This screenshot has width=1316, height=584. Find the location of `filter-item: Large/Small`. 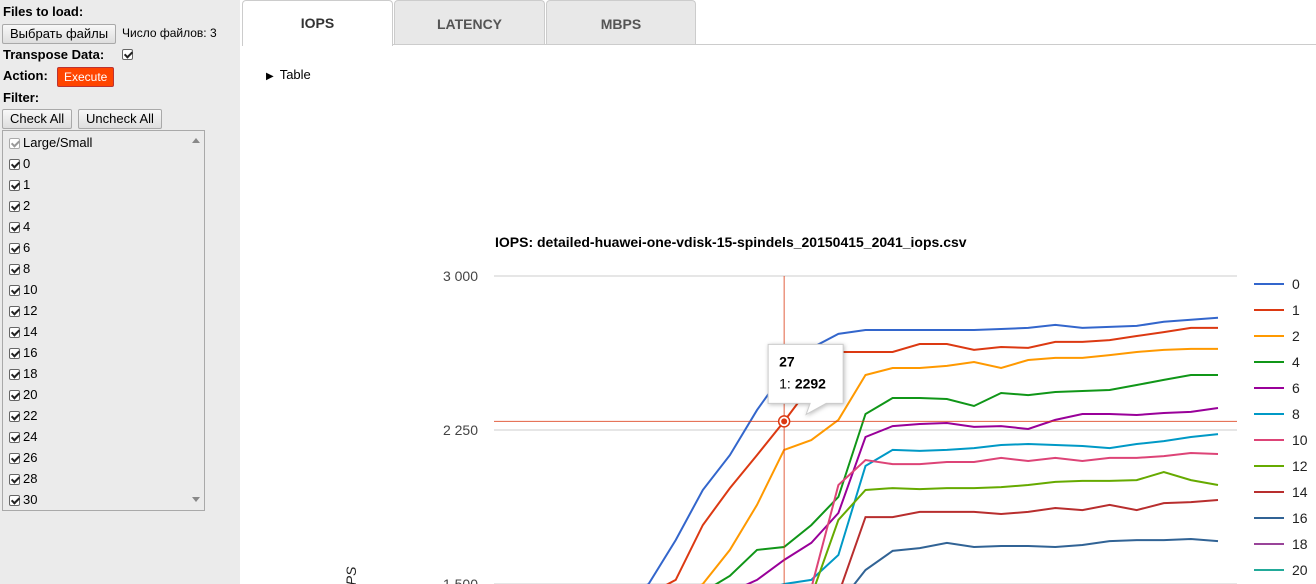

filter-item: Large/Small is located at coordinates (58, 142).